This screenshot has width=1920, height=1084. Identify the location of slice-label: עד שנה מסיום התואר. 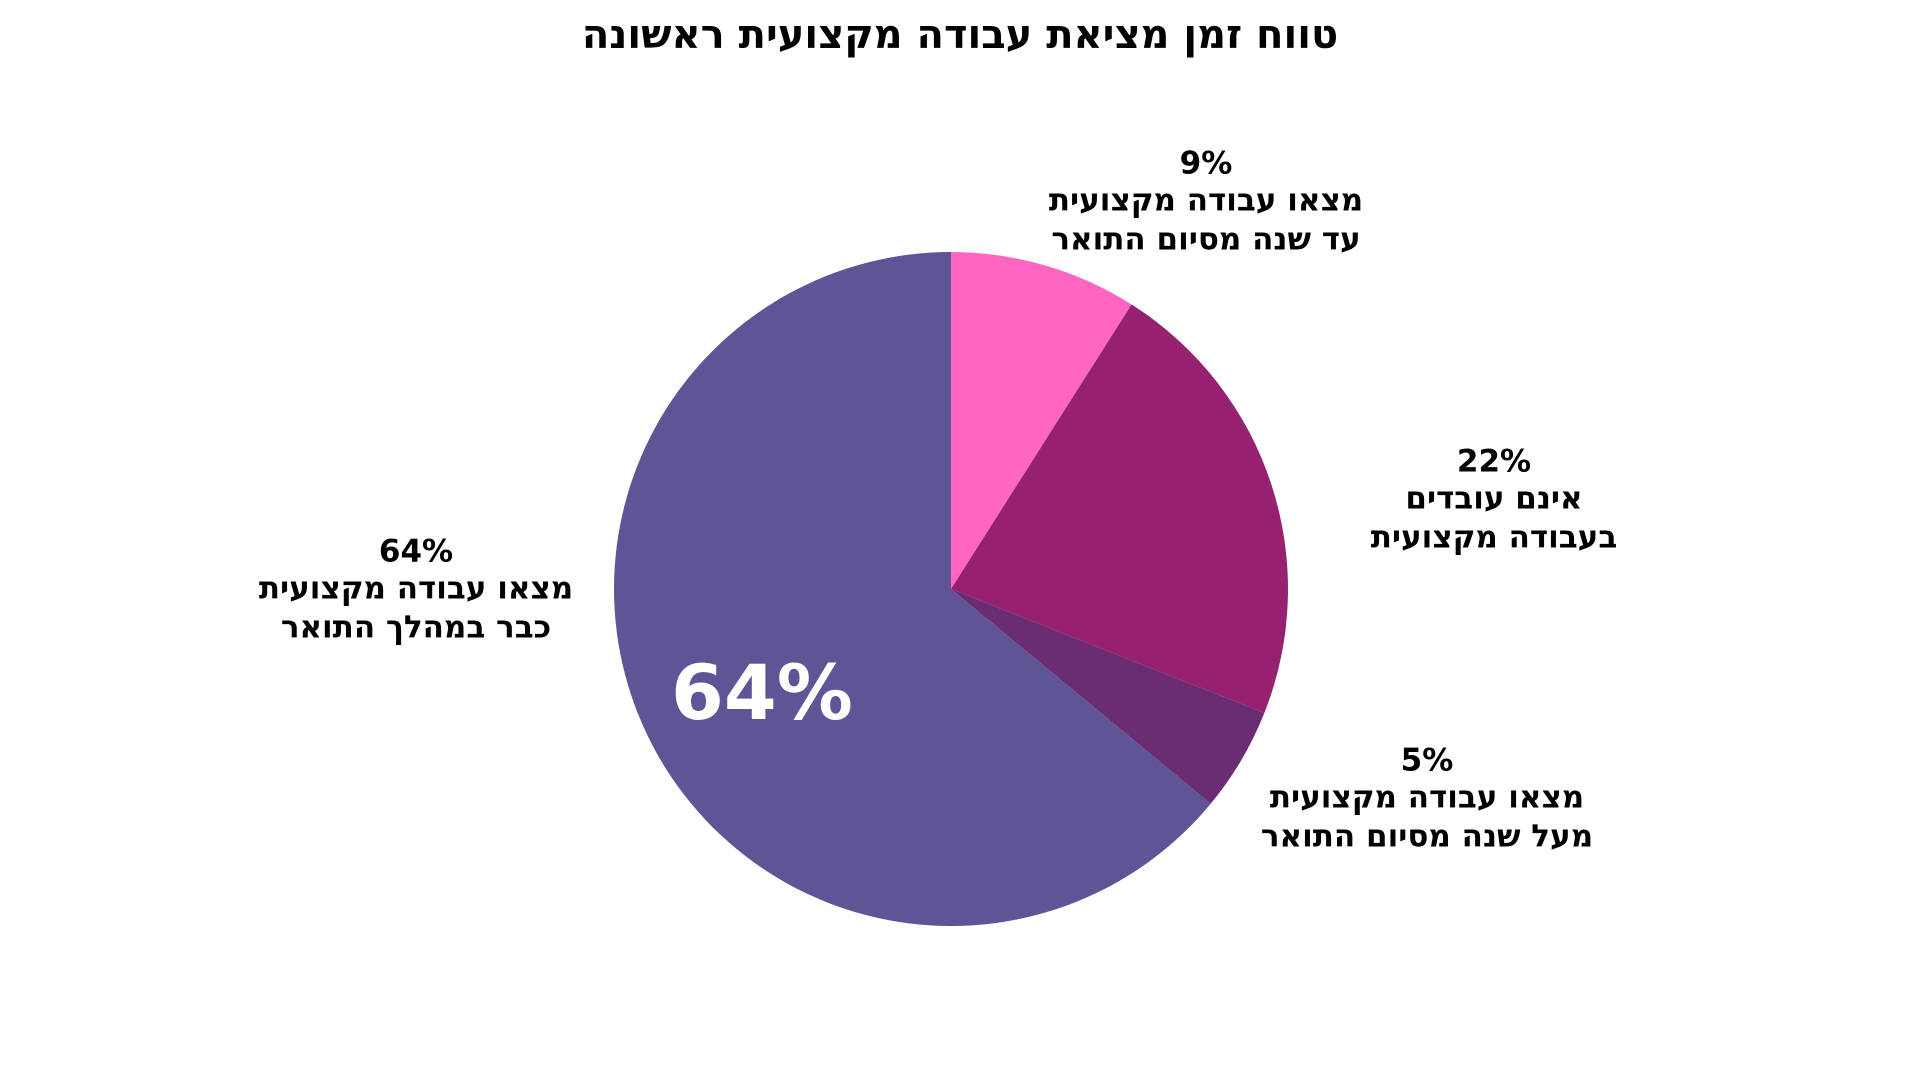
(1205, 240).